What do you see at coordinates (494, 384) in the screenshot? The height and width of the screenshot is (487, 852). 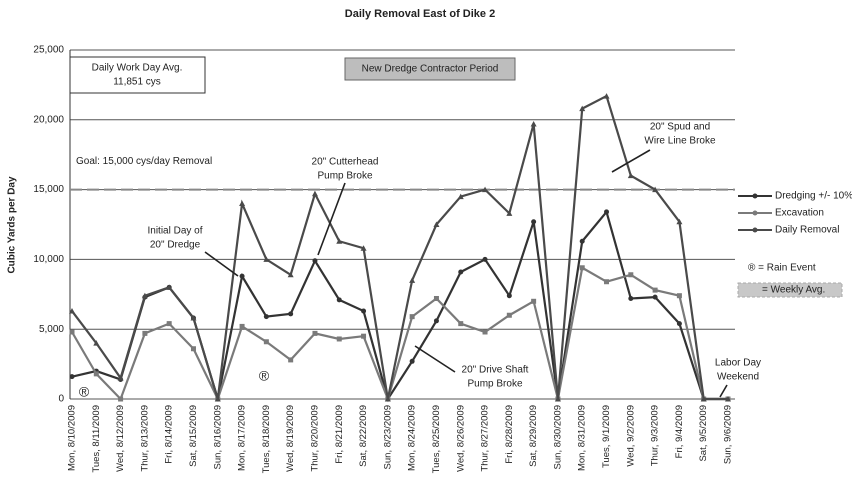 I see `annotation: Pump Broke` at bounding box center [494, 384].